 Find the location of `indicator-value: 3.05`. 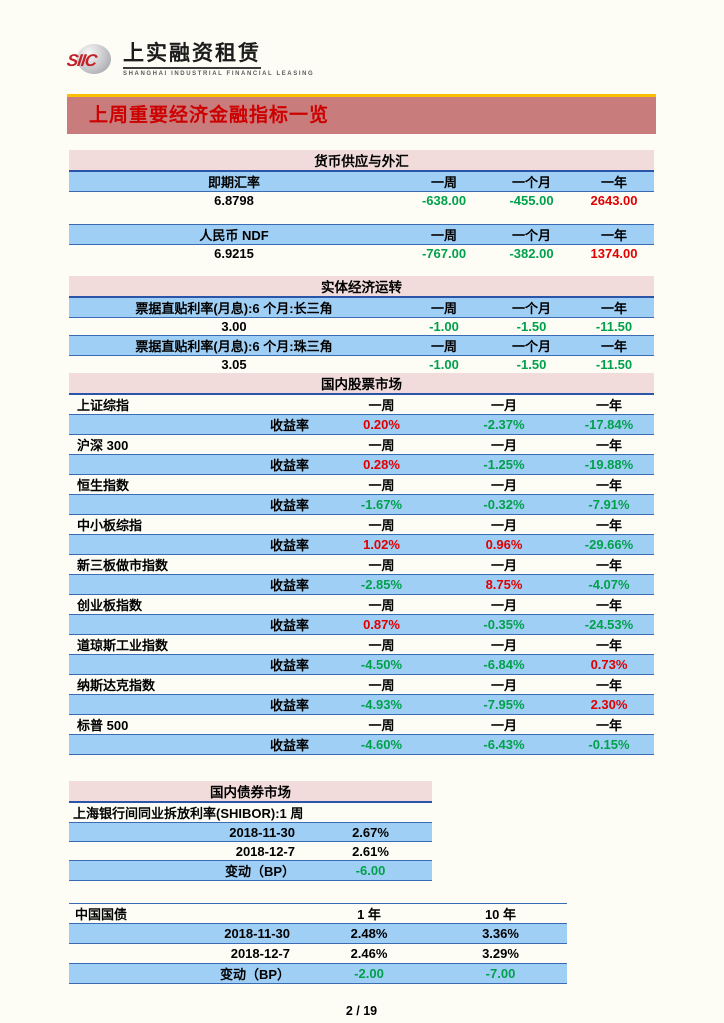

indicator-value: 3.05 is located at coordinates (234, 364).